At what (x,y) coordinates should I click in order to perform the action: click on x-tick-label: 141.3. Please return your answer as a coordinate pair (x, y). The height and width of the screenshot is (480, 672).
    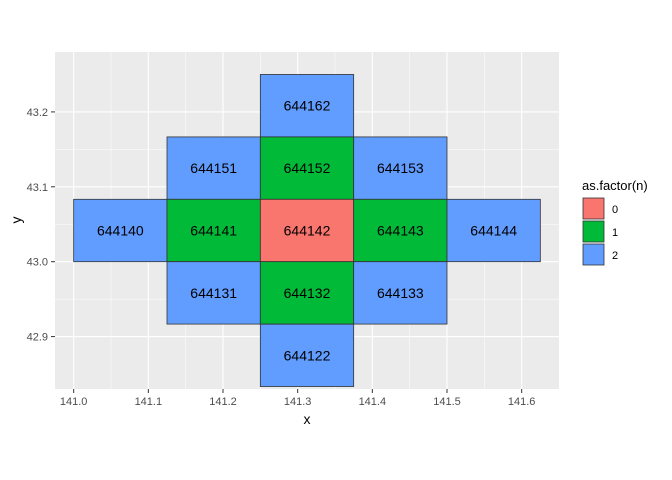
    Looking at the image, I should click on (298, 402).